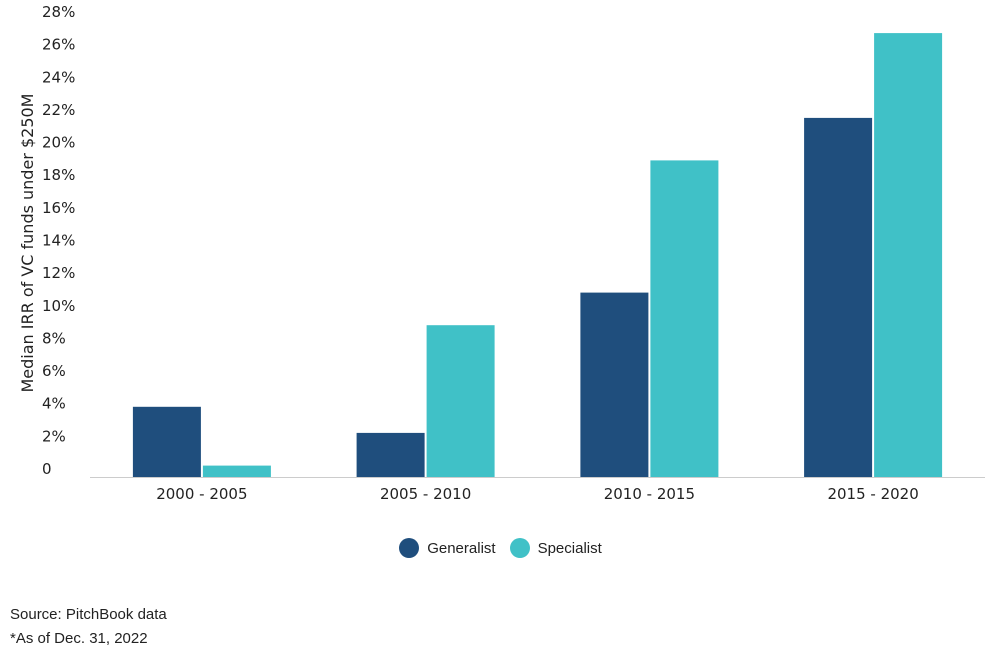 The width and height of the screenshot is (1001, 652). I want to click on as-of-note: *As of Dec. 31, 2022, so click(79, 638).